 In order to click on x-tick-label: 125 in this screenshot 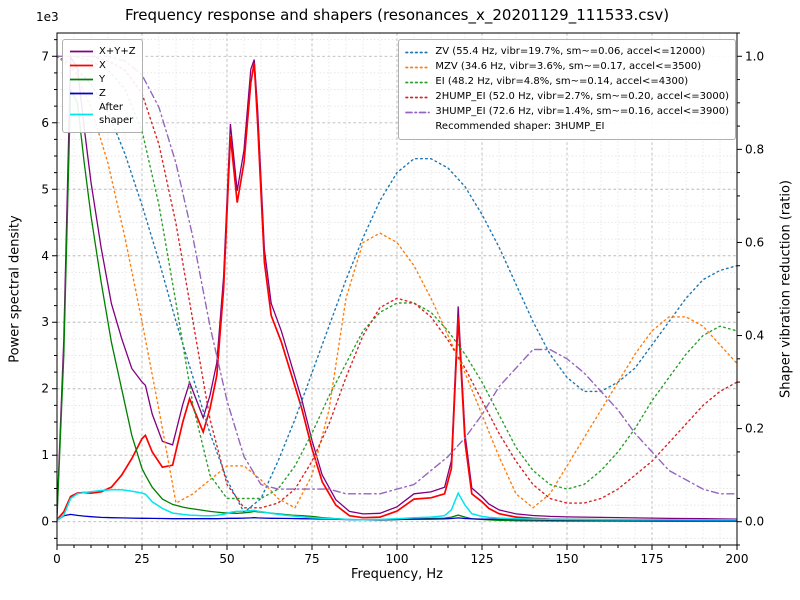, I will do `click(482, 559)`.